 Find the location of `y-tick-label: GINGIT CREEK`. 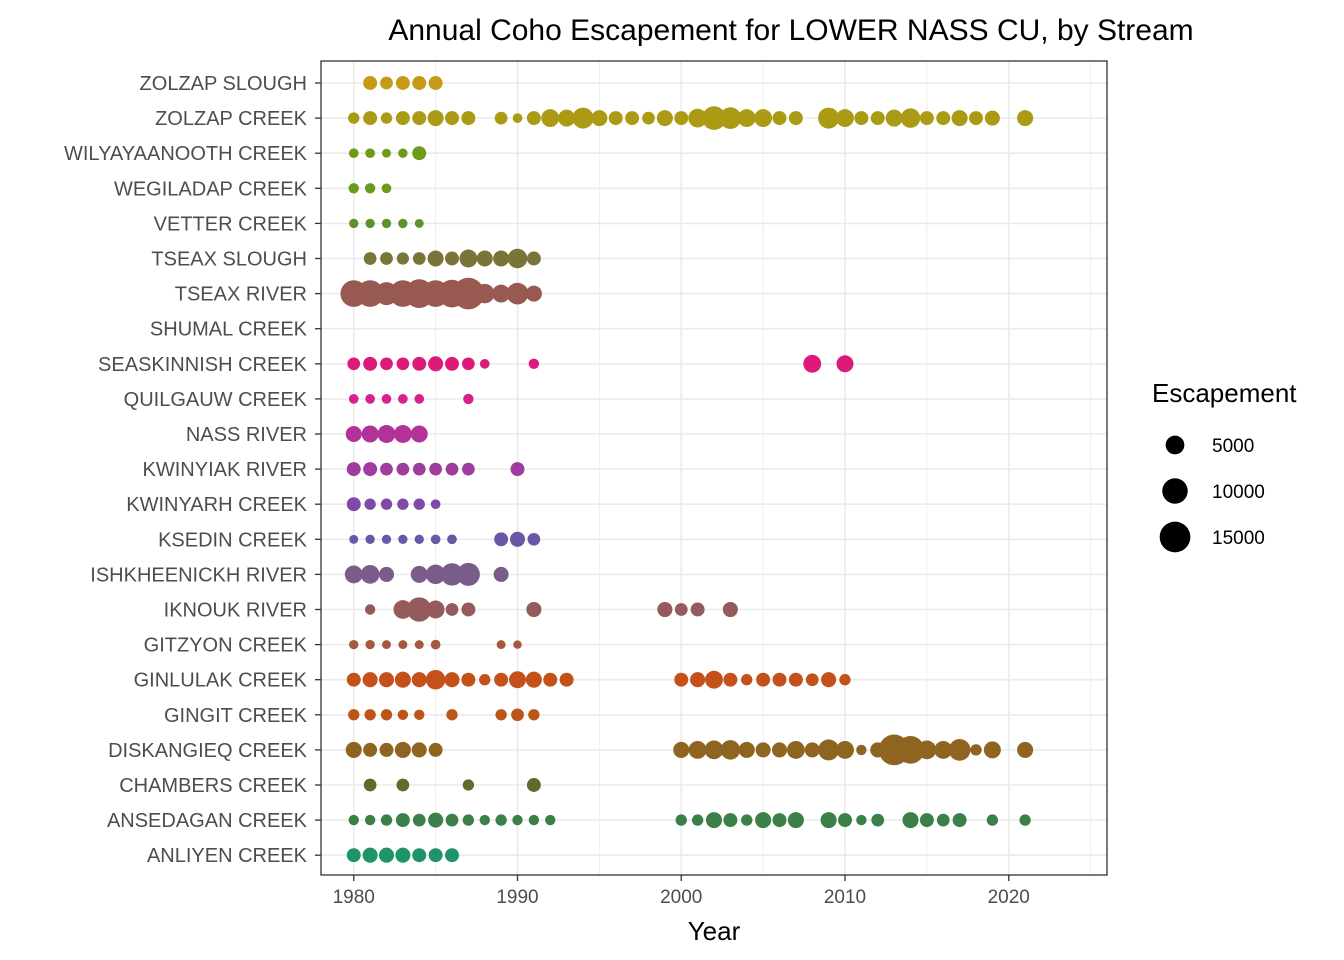

y-tick-label: GINGIT CREEK is located at coordinates (236, 716).